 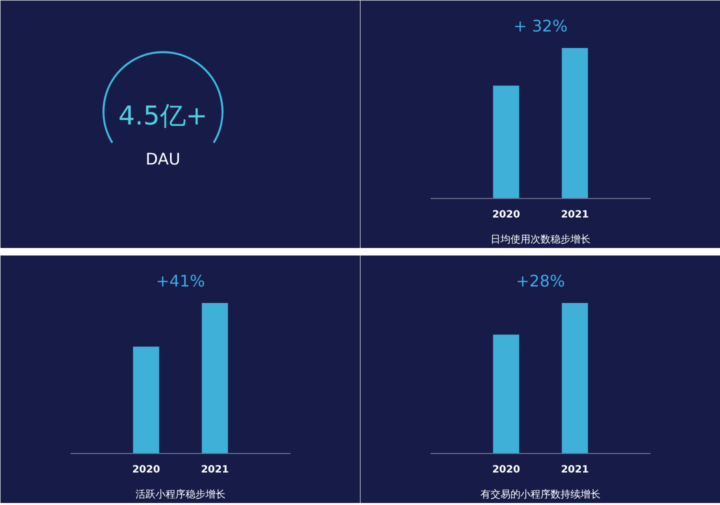 What do you see at coordinates (540, 240) in the screenshot?
I see `x-axis-title: 日均使用次数稳步增长` at bounding box center [540, 240].